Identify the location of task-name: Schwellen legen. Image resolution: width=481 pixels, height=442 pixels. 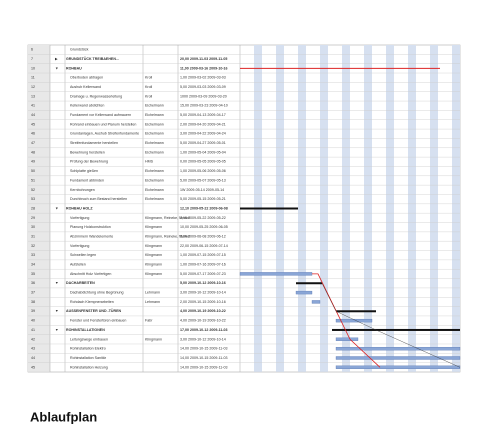
(83, 255).